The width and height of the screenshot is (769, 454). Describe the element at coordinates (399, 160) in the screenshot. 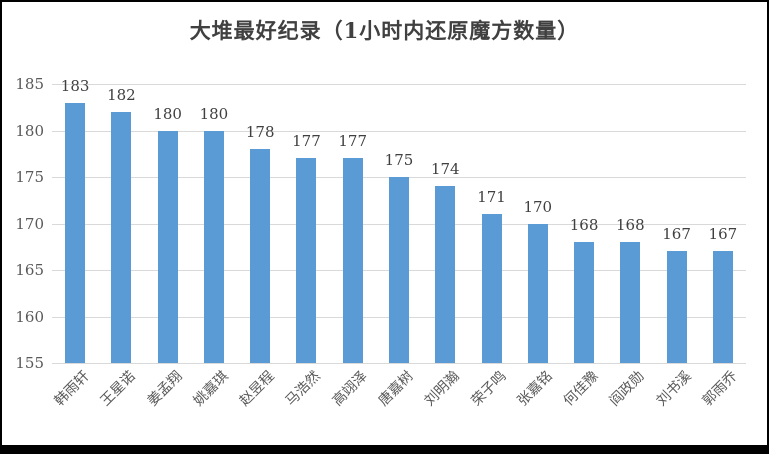

I see `bar-value-label: 175` at that location.